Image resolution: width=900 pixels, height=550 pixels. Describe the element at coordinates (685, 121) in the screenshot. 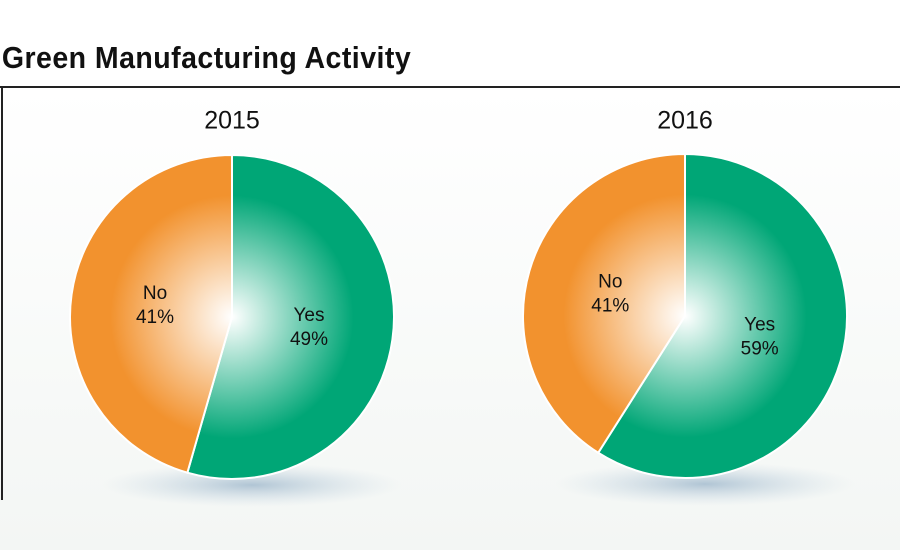

I see `pie-title: 2016` at that location.